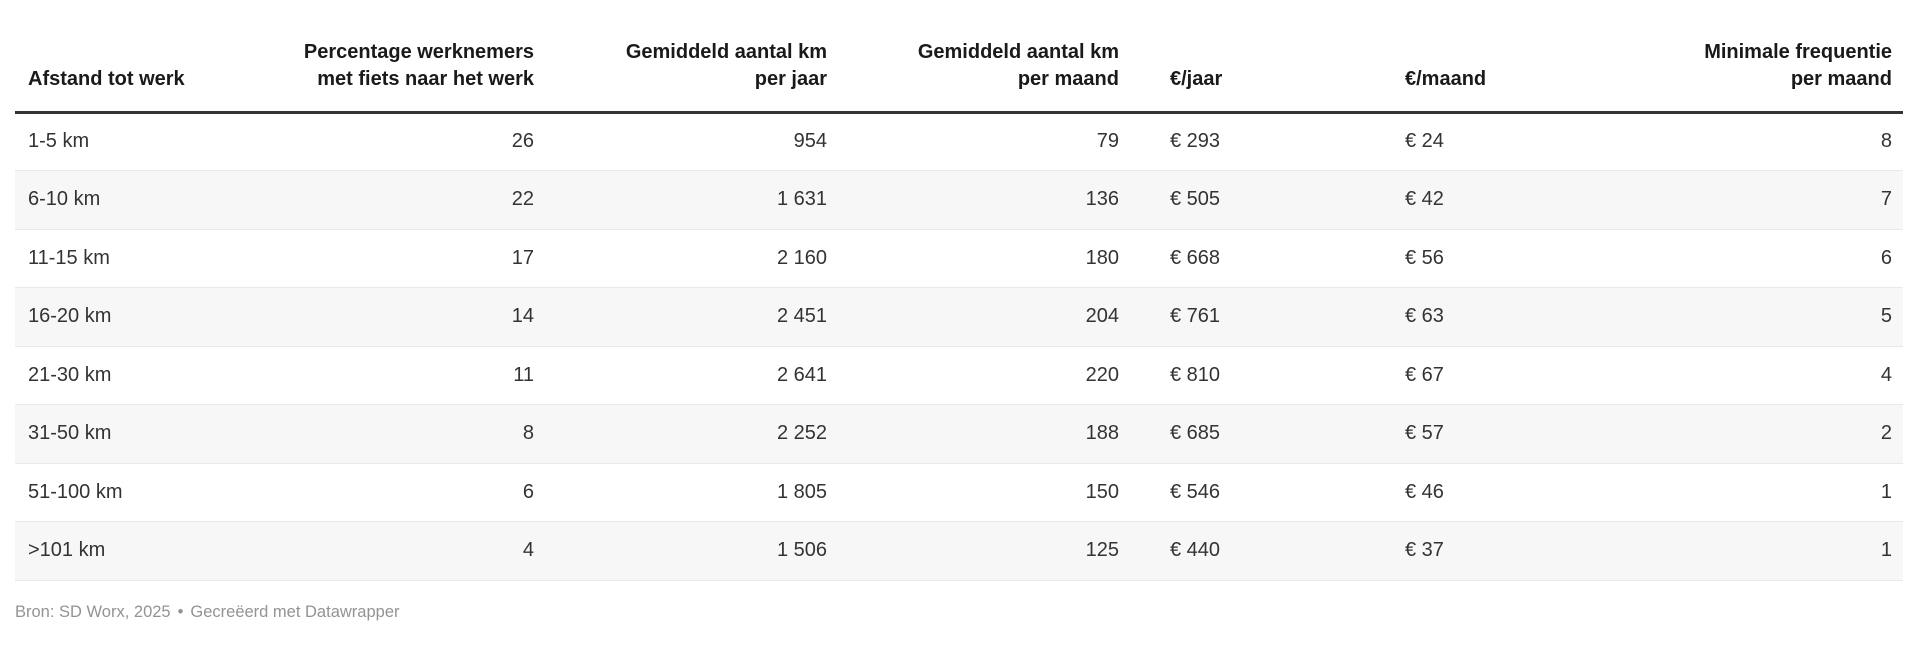 The image size is (1920, 648). Describe the element at coordinates (986, 317) in the screenshot. I see `cell-km-maand: 204` at that location.